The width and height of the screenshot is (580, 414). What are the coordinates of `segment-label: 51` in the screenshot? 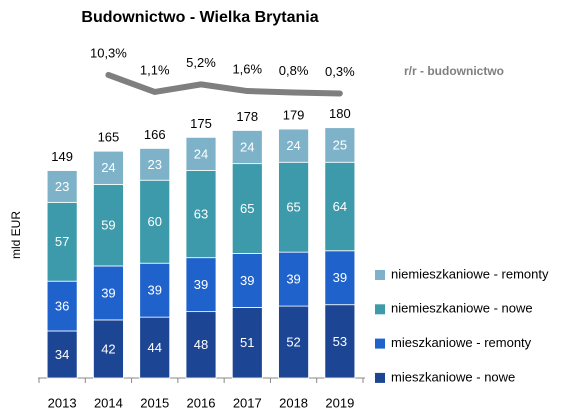 It's located at (247, 342).